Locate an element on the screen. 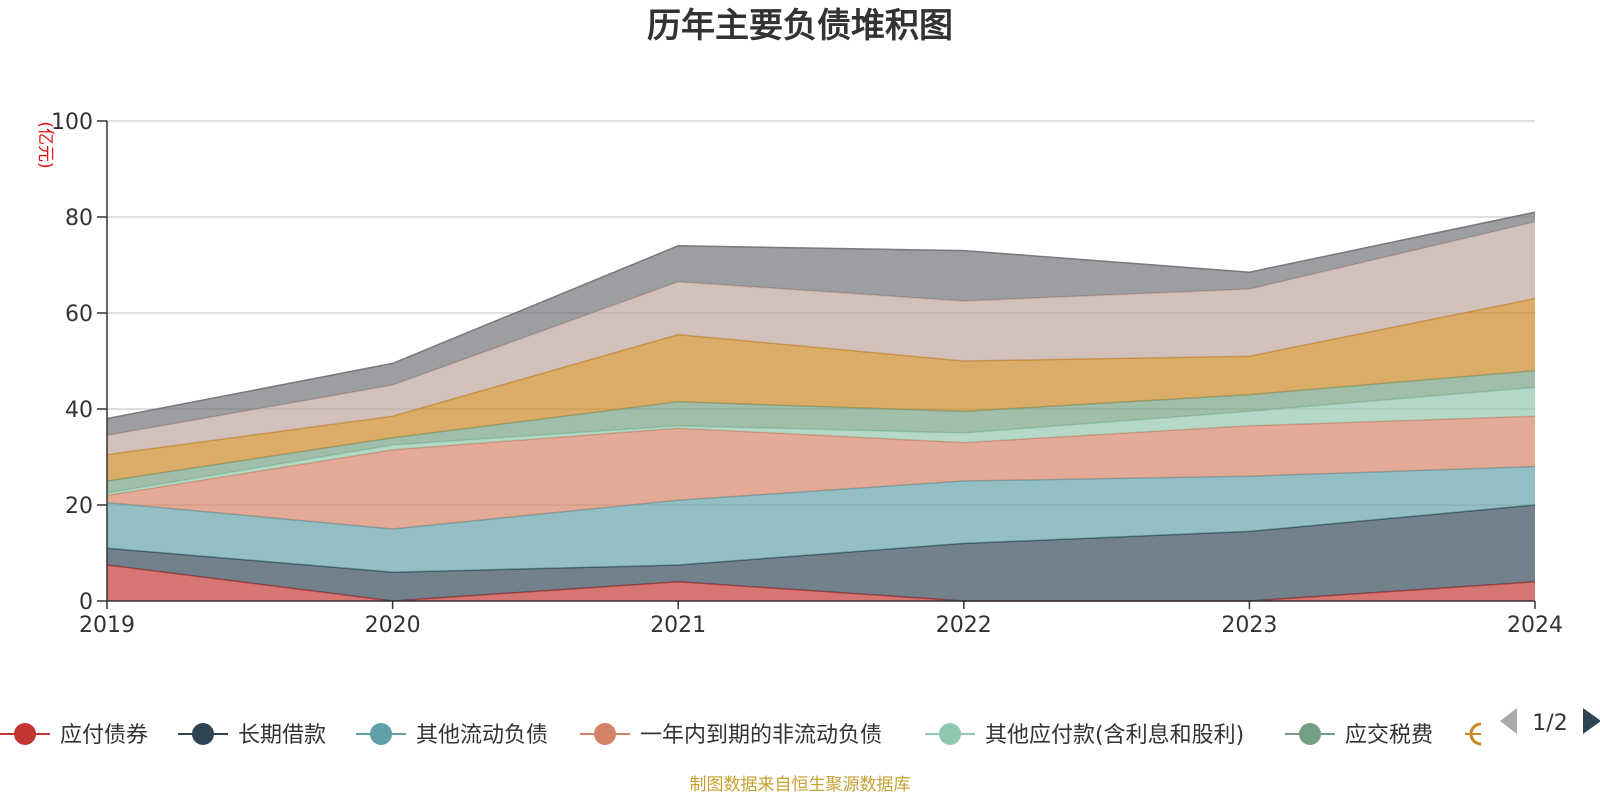  legend-page-indicator: 1/2 is located at coordinates (1549, 723).